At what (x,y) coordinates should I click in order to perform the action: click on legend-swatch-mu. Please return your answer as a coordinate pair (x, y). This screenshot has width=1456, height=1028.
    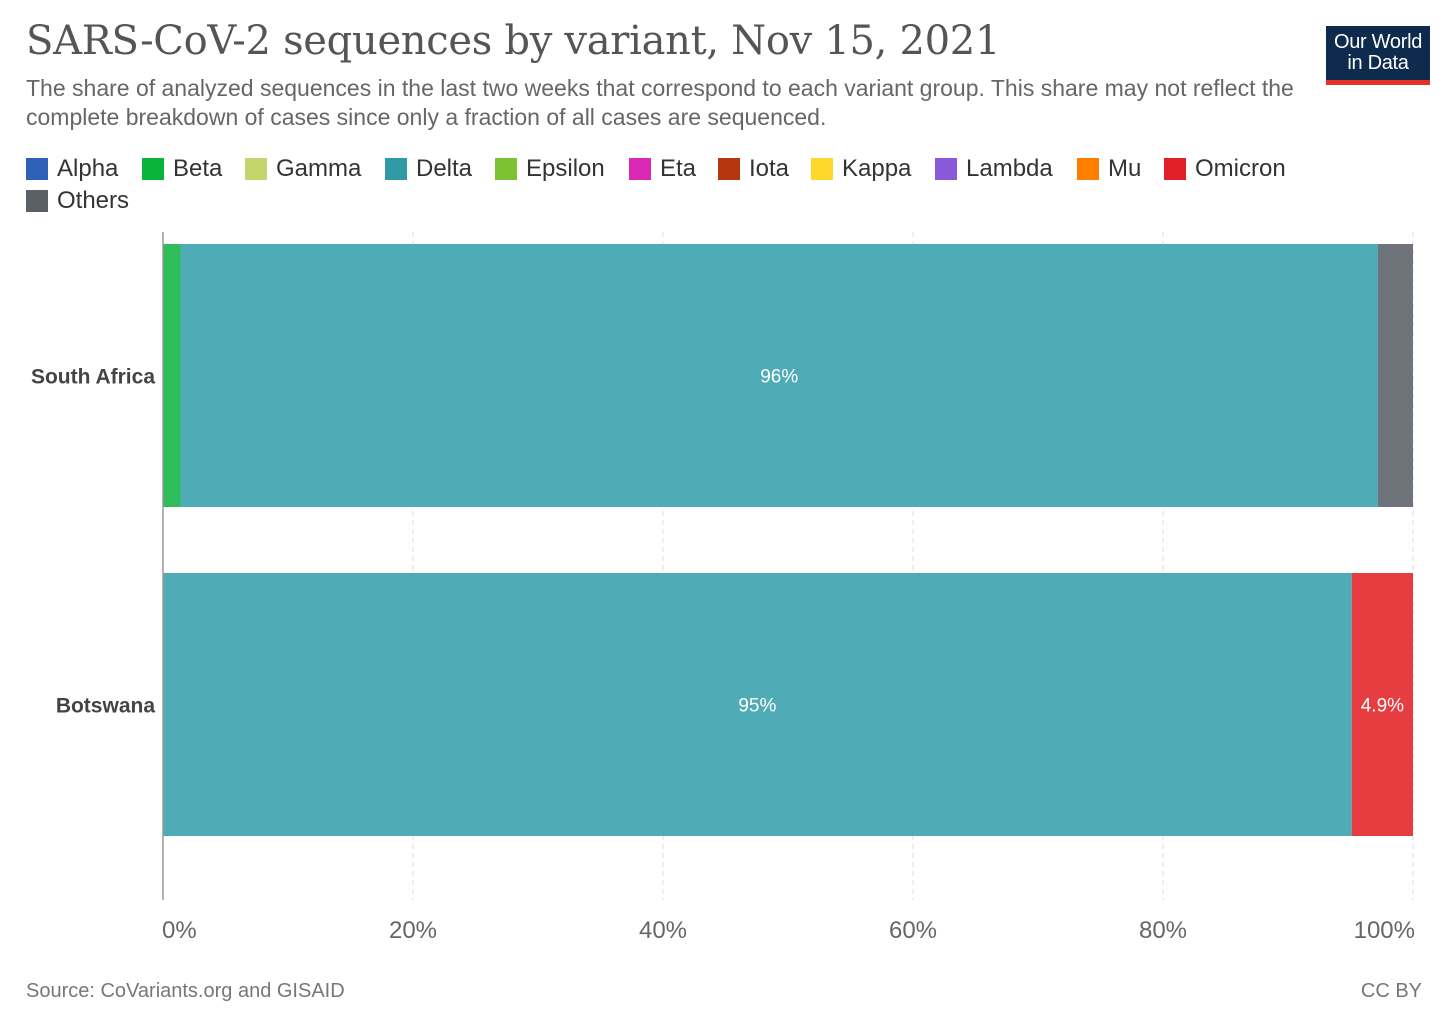
    Looking at the image, I should click on (1088, 169).